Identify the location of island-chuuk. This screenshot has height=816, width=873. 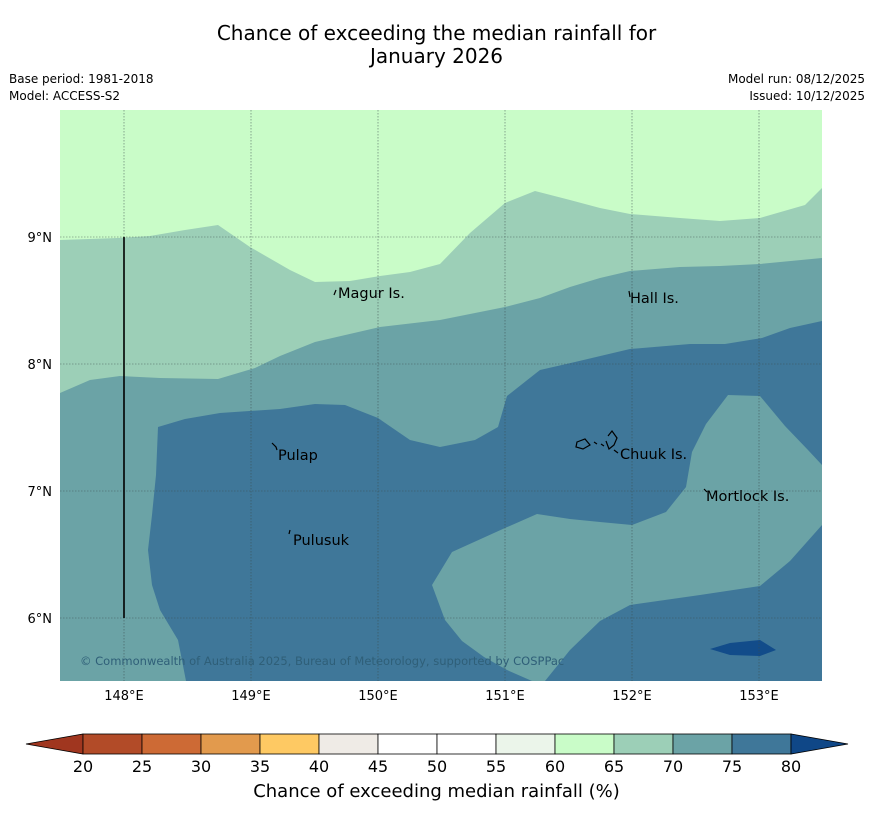
(597, 442).